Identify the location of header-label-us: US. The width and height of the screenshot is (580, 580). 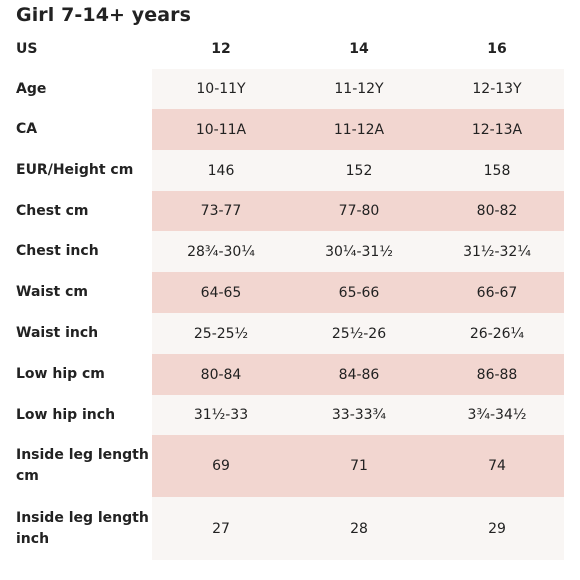
(27, 49).